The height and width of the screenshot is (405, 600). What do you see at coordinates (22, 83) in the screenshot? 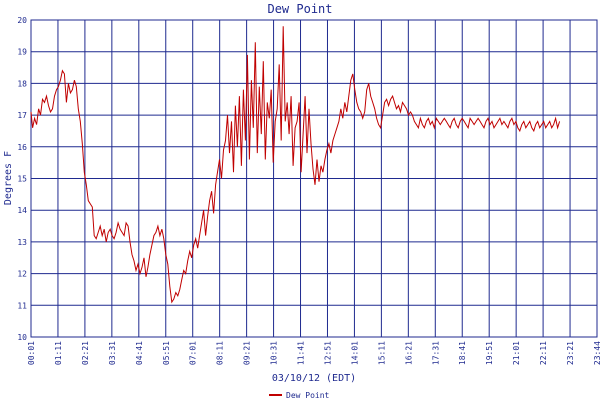
I see `y-tick-label: 18` at bounding box center [22, 83].